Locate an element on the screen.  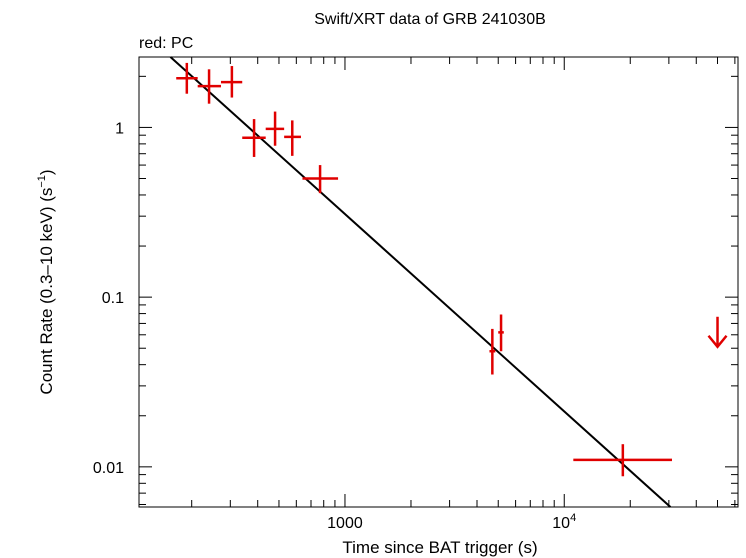
upper-limit-arrow is located at coordinates (717, 332).